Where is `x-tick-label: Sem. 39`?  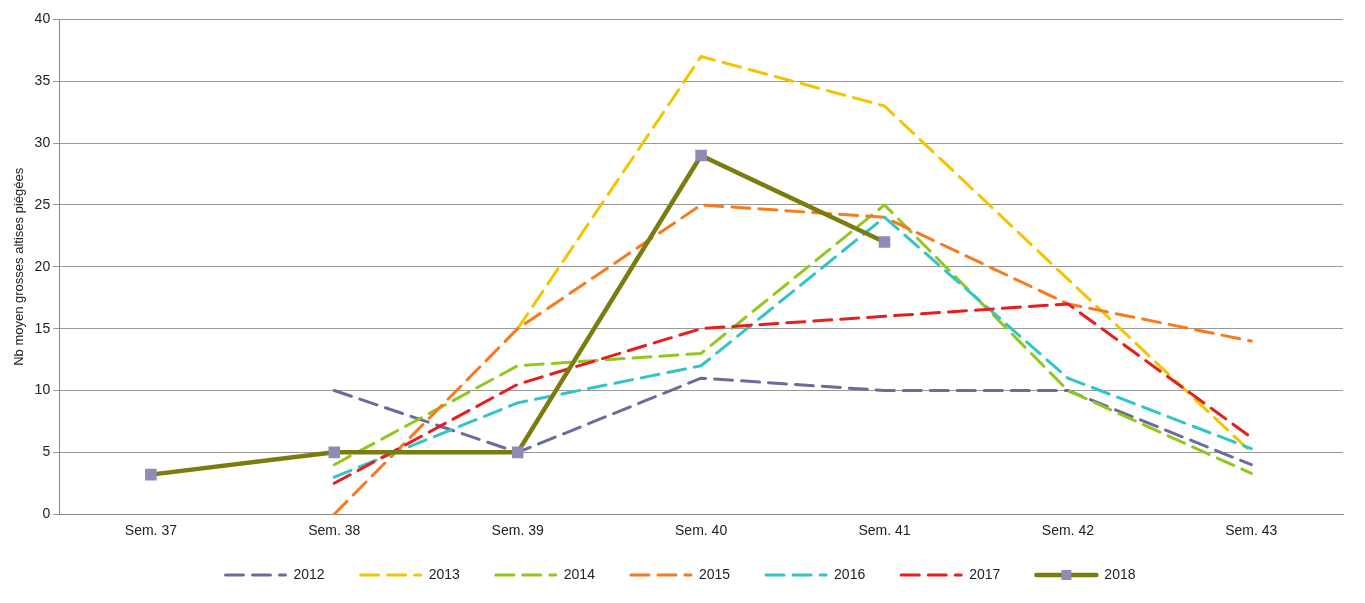 x-tick-label: Sem. 39 is located at coordinates (517, 530).